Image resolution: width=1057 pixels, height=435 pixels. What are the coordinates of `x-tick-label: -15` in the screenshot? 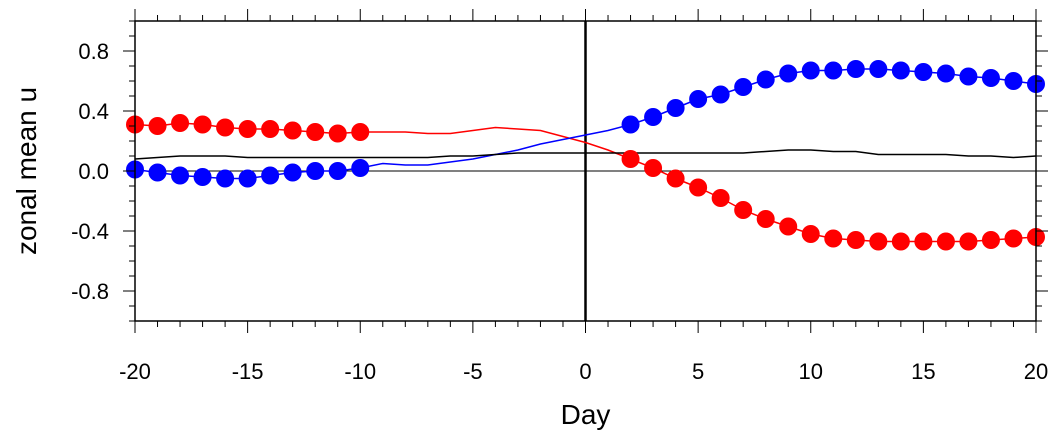 It's located at (248, 371).